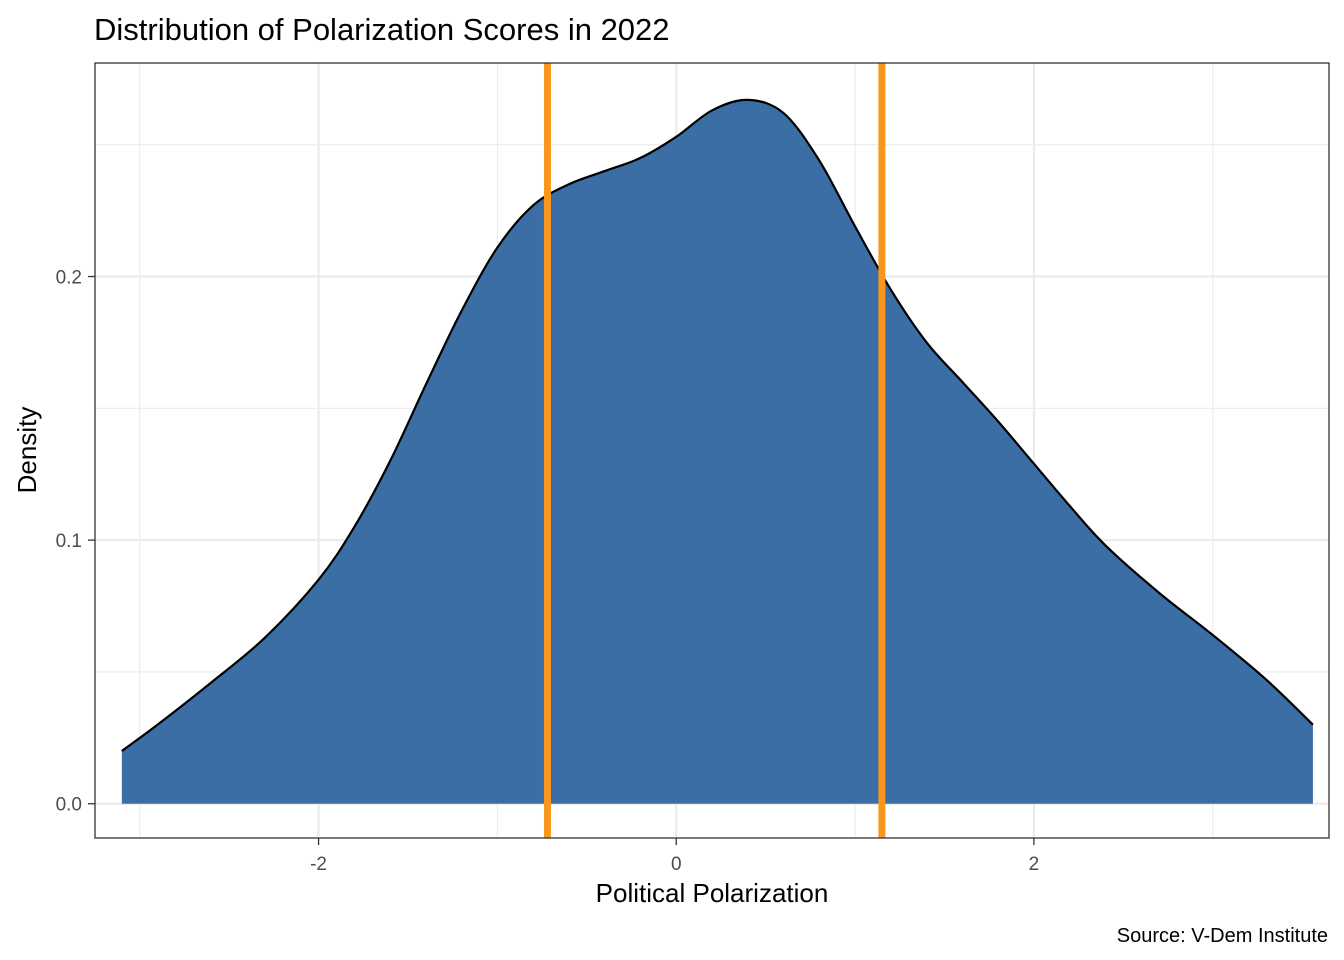 Image resolution: width=1344 pixels, height=960 pixels. Describe the element at coordinates (69, 805) in the screenshot. I see `y-tick-label: 0.0` at that location.